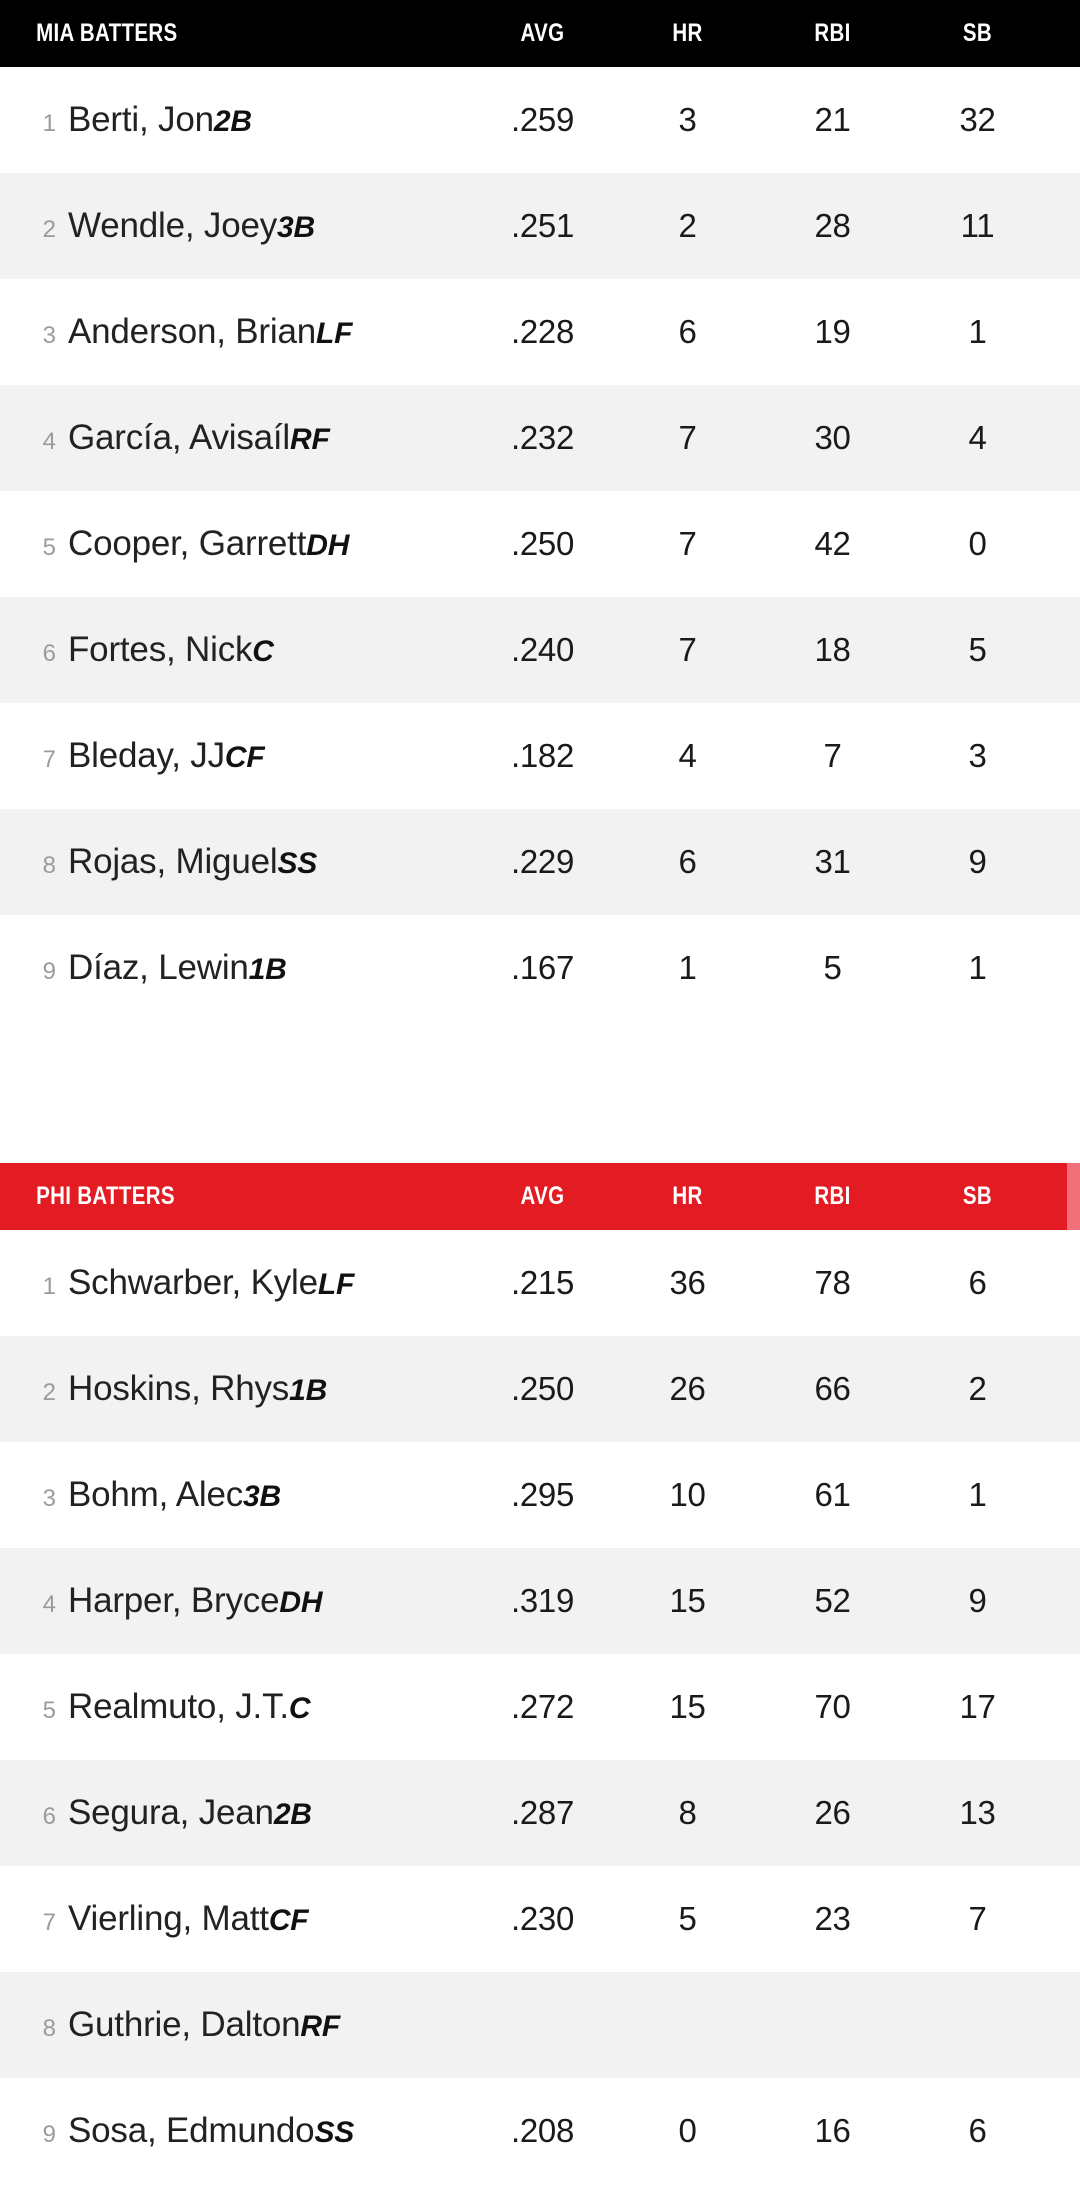 The height and width of the screenshot is (2189, 1080). What do you see at coordinates (687, 1600) in the screenshot?
I see `stat-hr: 15` at bounding box center [687, 1600].